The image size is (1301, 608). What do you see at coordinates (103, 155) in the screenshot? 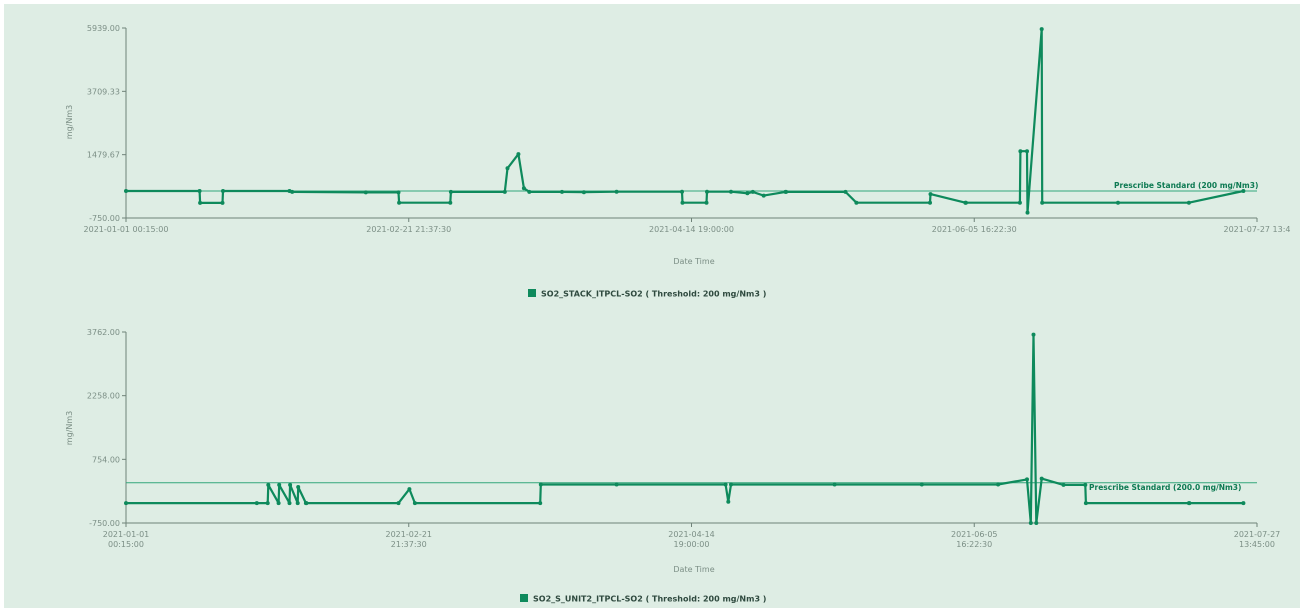
I see `y-tick-label: 1479.67` at bounding box center [103, 155].